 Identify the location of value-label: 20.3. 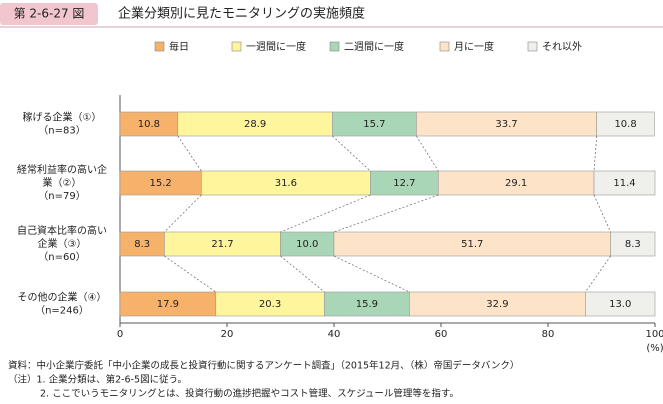
(270, 304).